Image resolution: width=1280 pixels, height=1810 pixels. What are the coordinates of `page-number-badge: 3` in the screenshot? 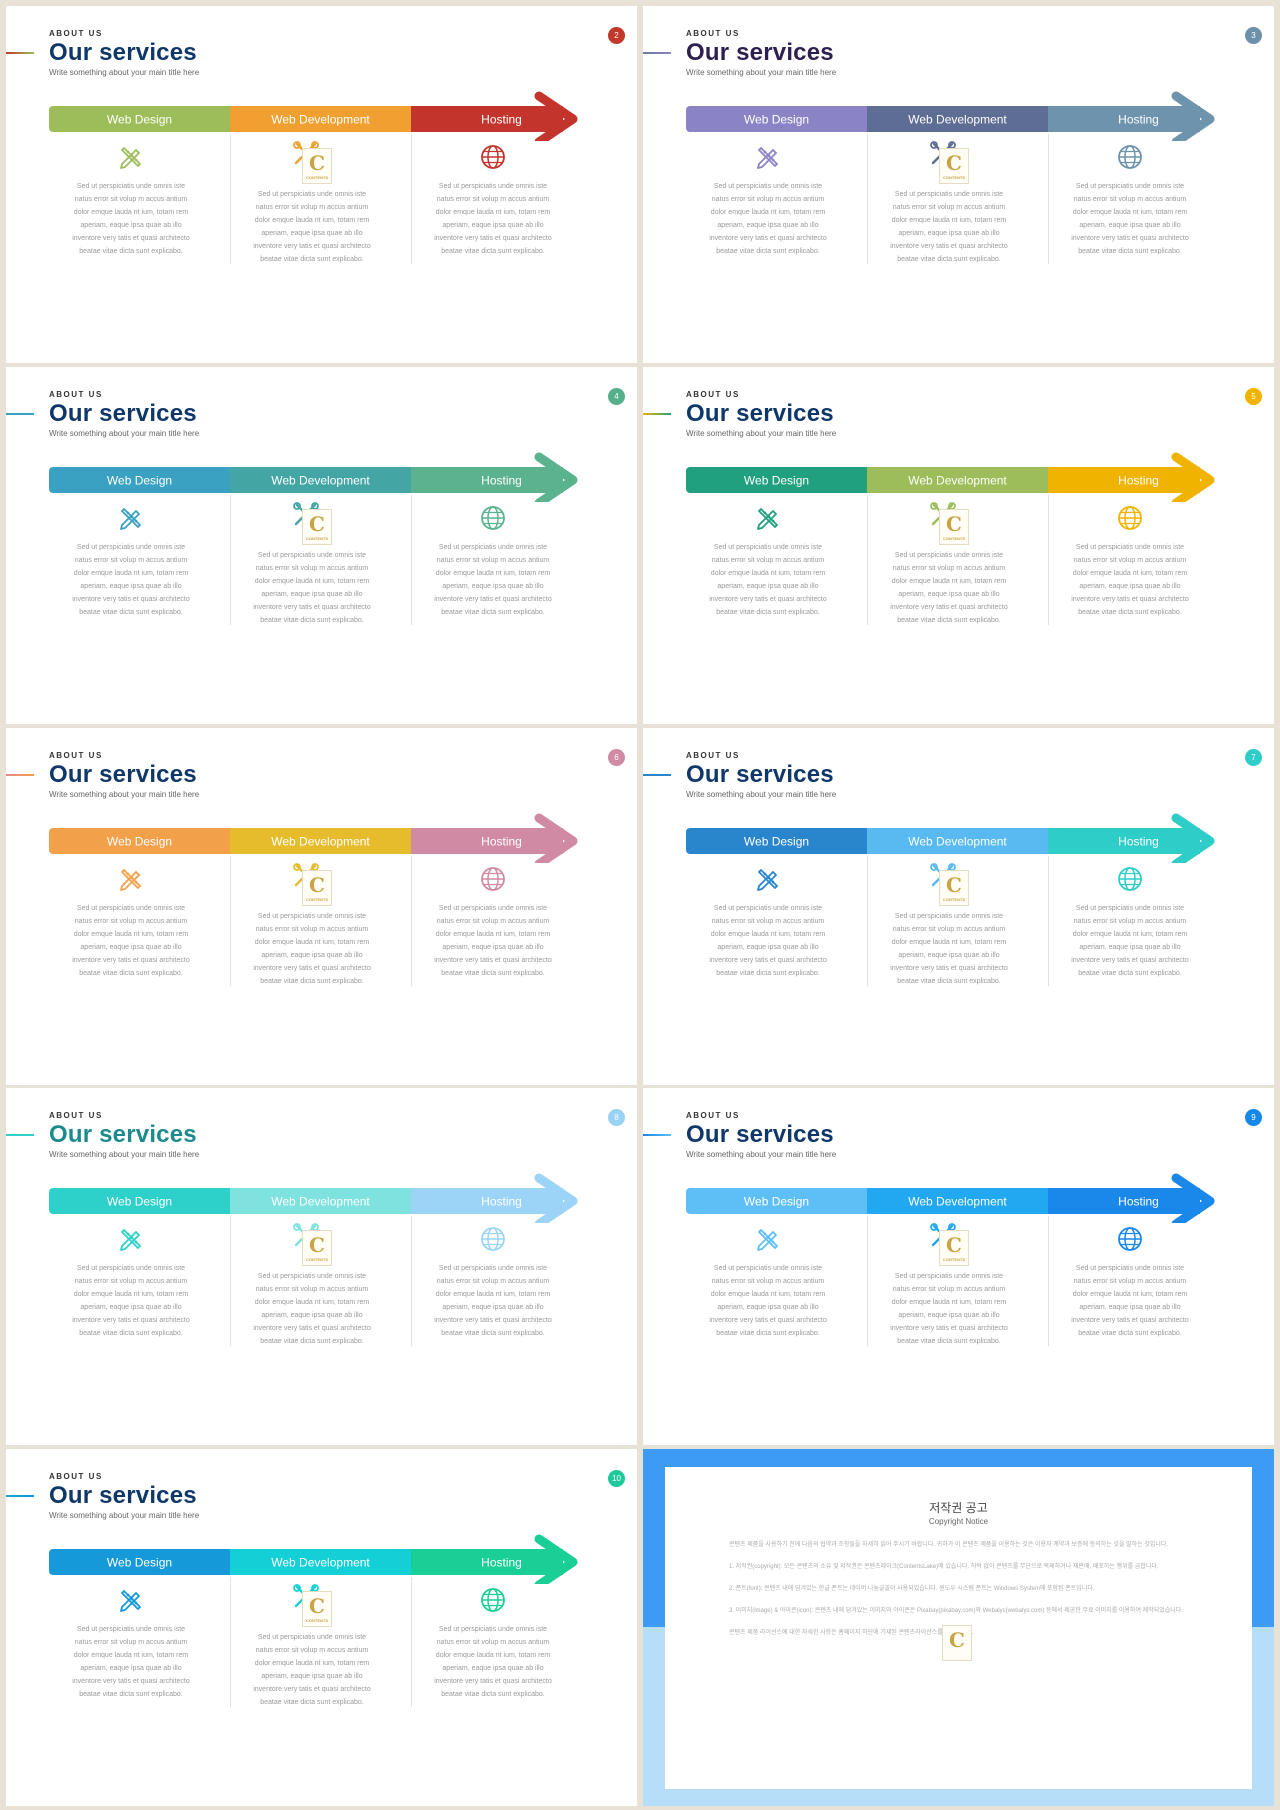 It's located at (1253, 35).